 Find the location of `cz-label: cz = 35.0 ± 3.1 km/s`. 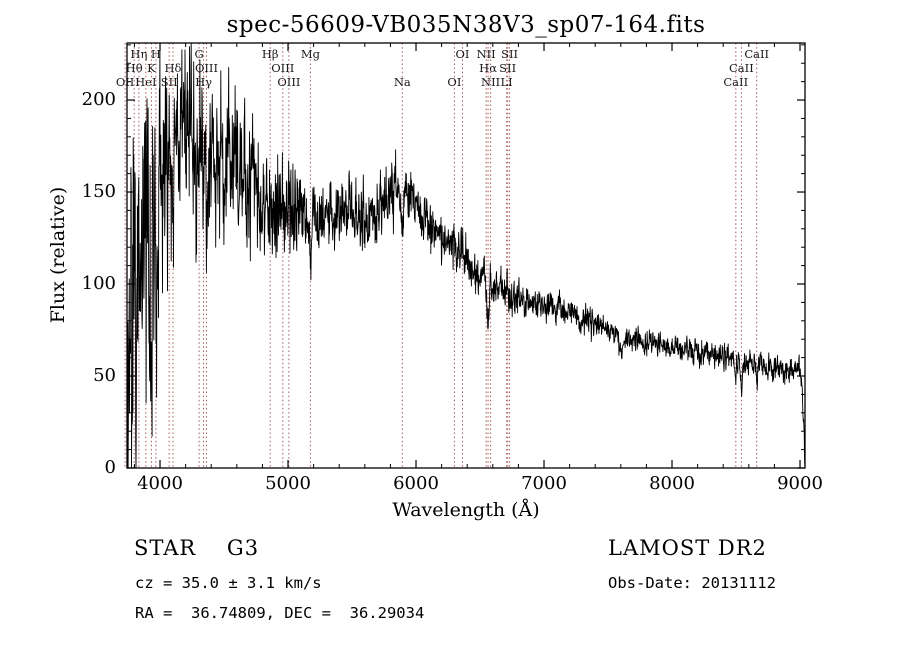

cz-label: cz = 35.0 ± 3.1 km/s is located at coordinates (228, 583).